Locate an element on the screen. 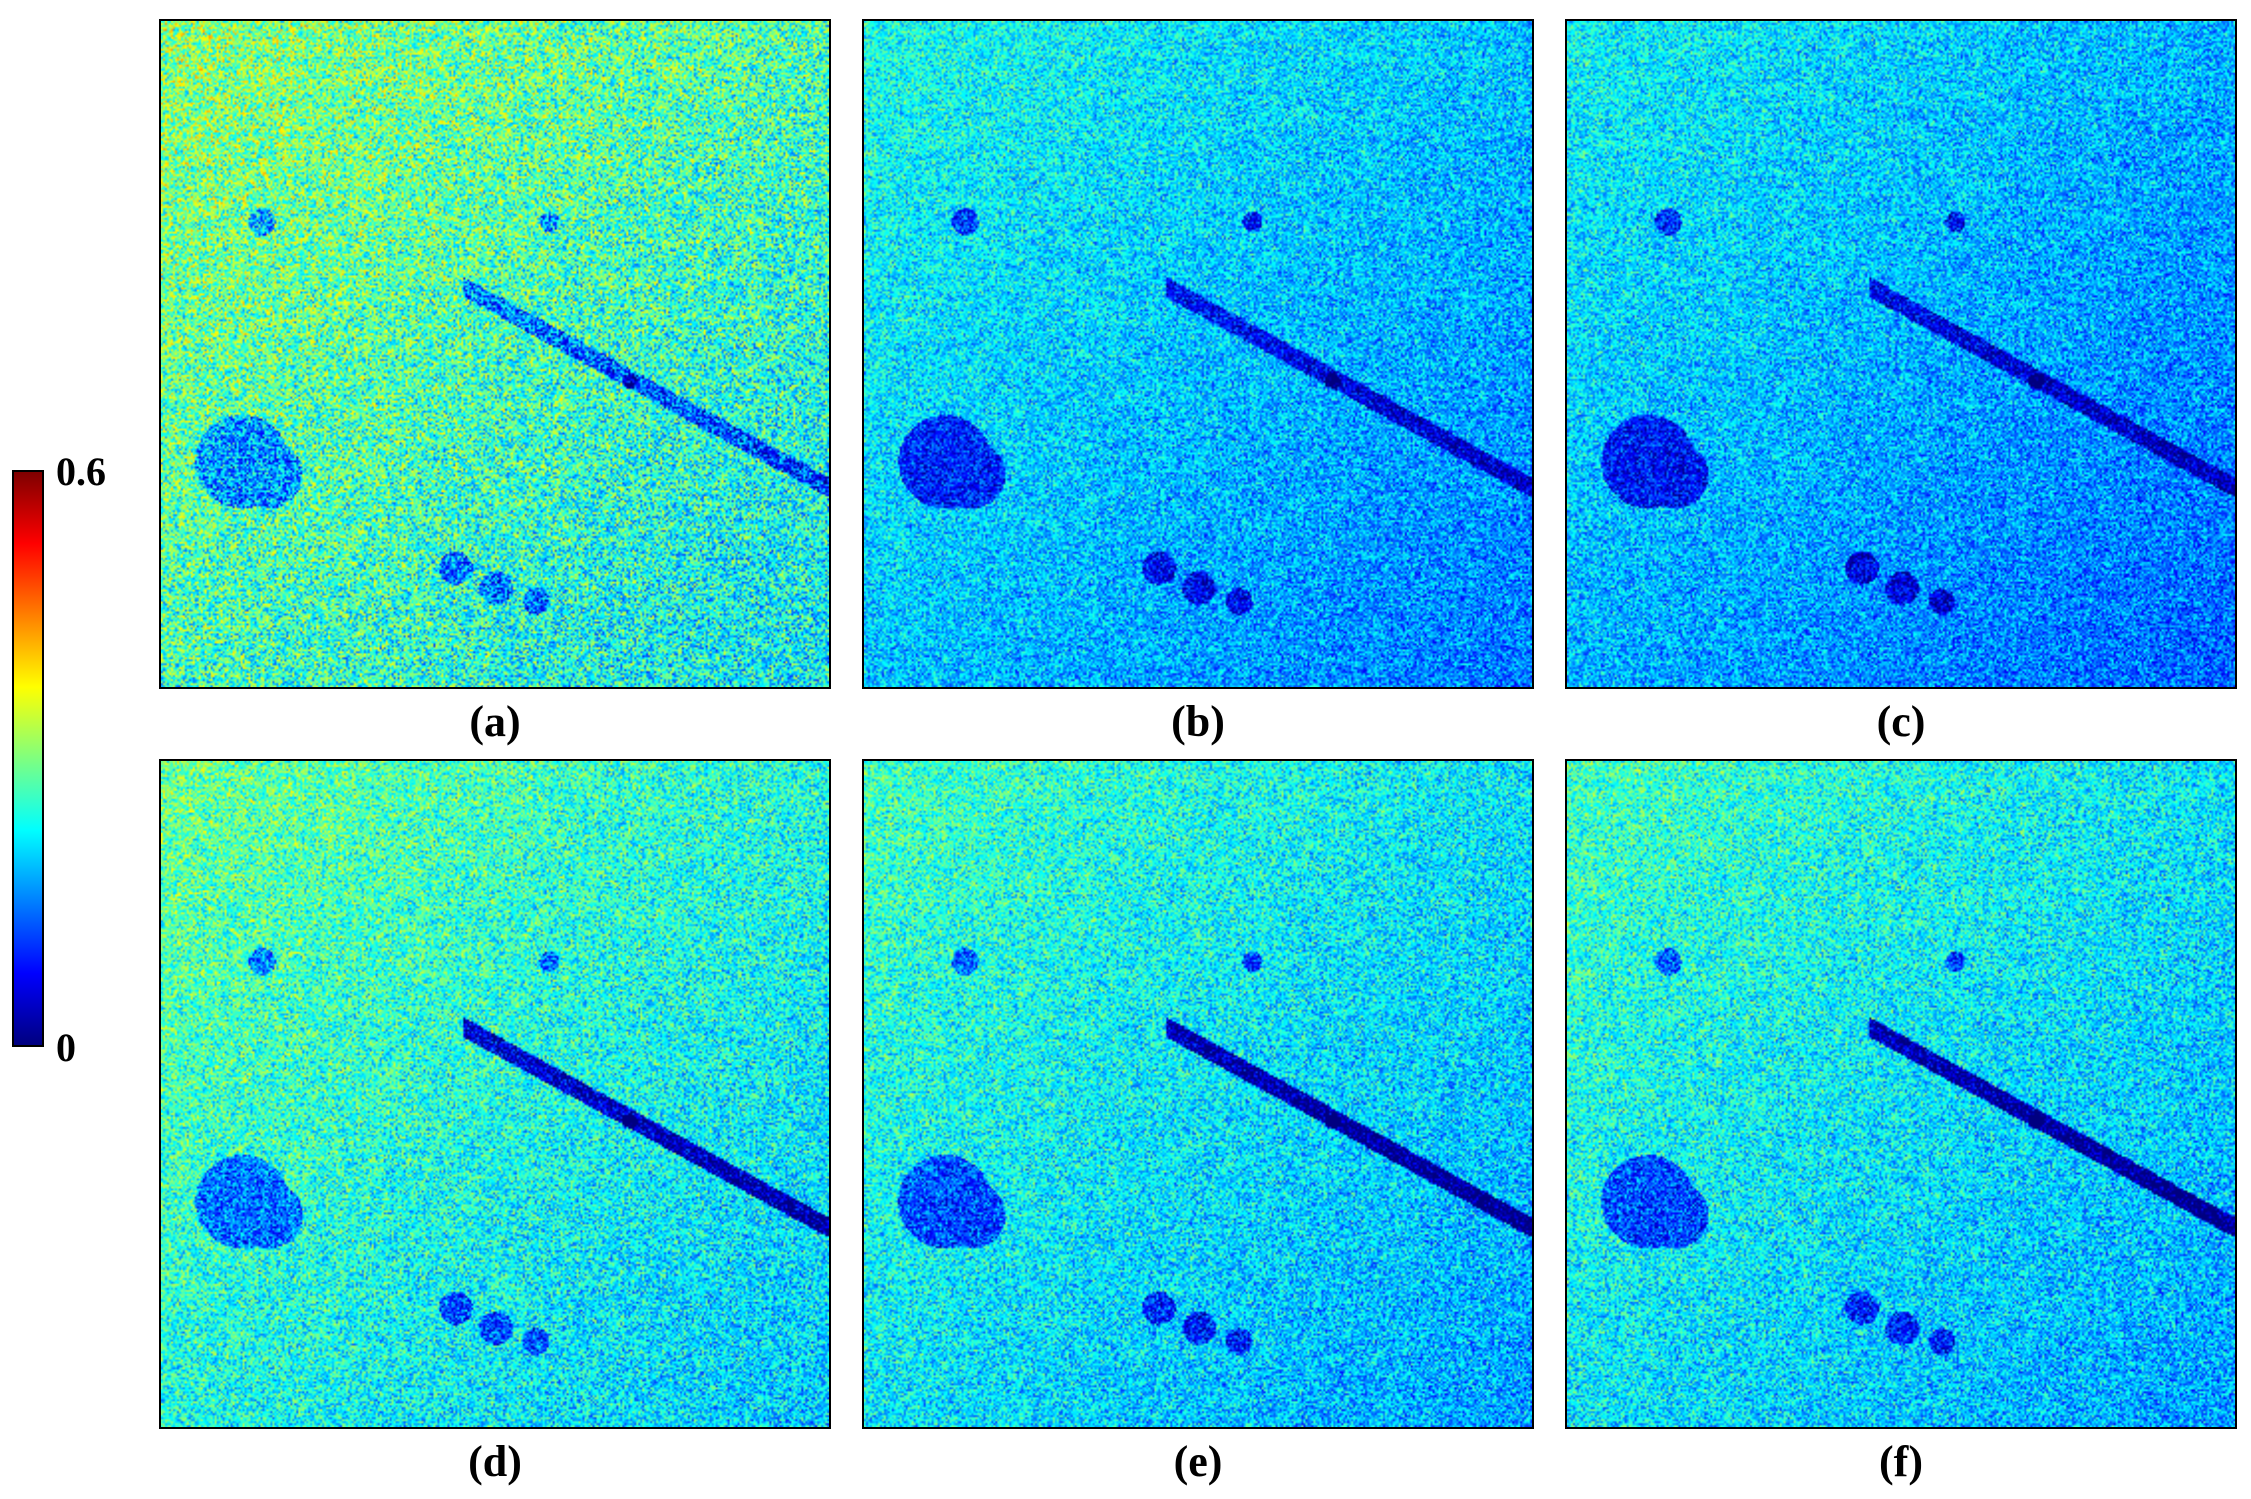 The height and width of the screenshot is (1499, 2251). panel-d-image is located at coordinates (495, 1094).